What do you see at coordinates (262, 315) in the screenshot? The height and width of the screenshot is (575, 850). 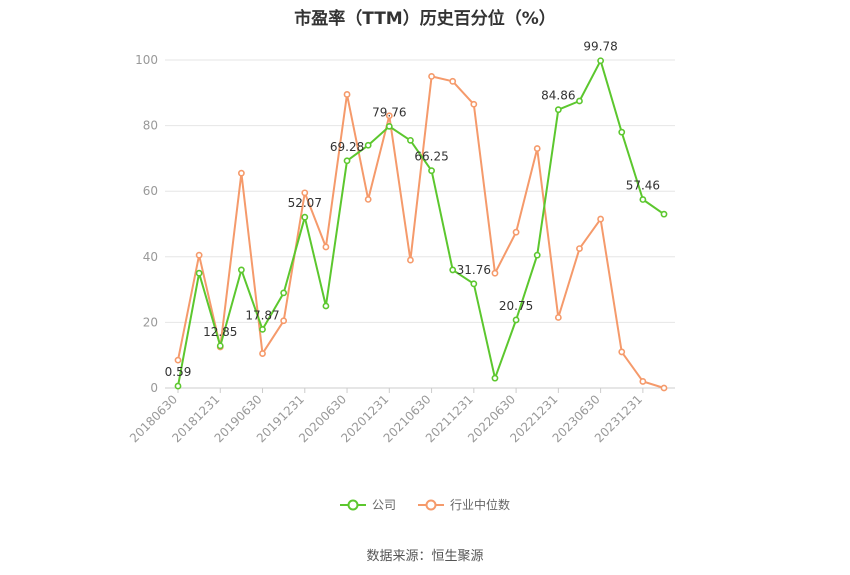 I see `company-data-label: 17.87` at bounding box center [262, 315].